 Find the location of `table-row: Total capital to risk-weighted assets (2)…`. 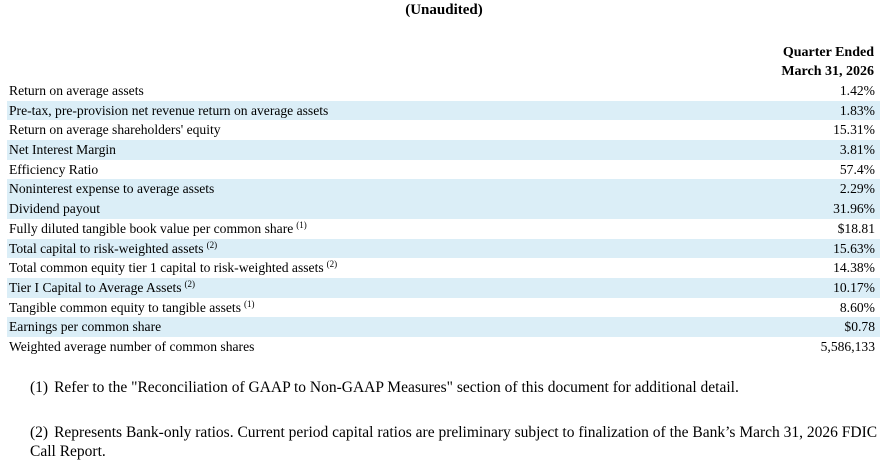

table-row: Total capital to risk-weighted assets (2)… is located at coordinates (443, 248).